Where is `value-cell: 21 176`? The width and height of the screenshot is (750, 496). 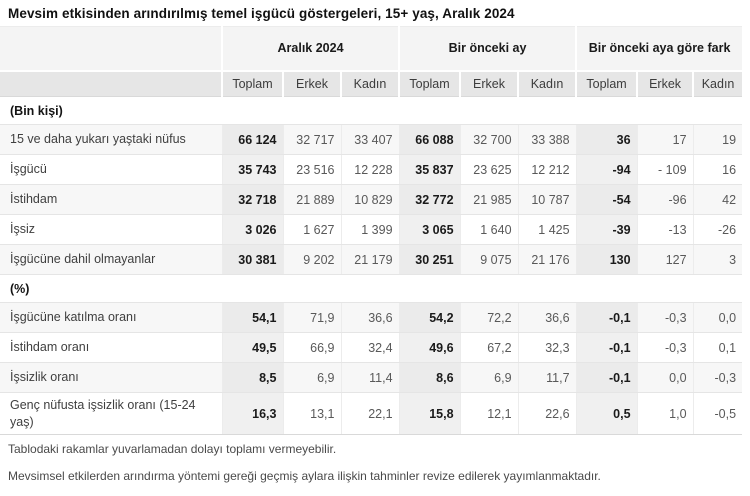 value-cell: 21 176 is located at coordinates (547, 259).